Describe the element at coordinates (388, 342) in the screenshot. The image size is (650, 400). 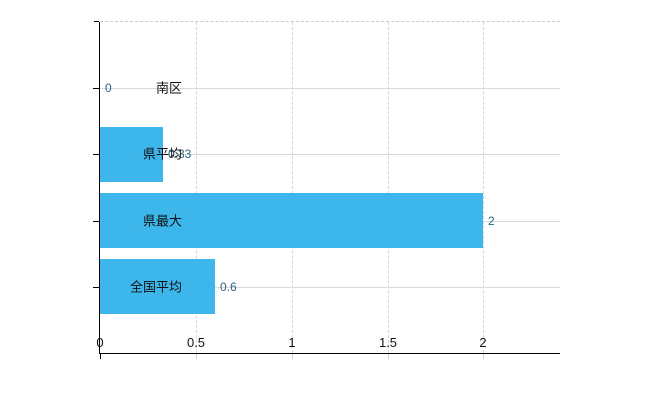
I see `x-tick-label: 1.5` at that location.